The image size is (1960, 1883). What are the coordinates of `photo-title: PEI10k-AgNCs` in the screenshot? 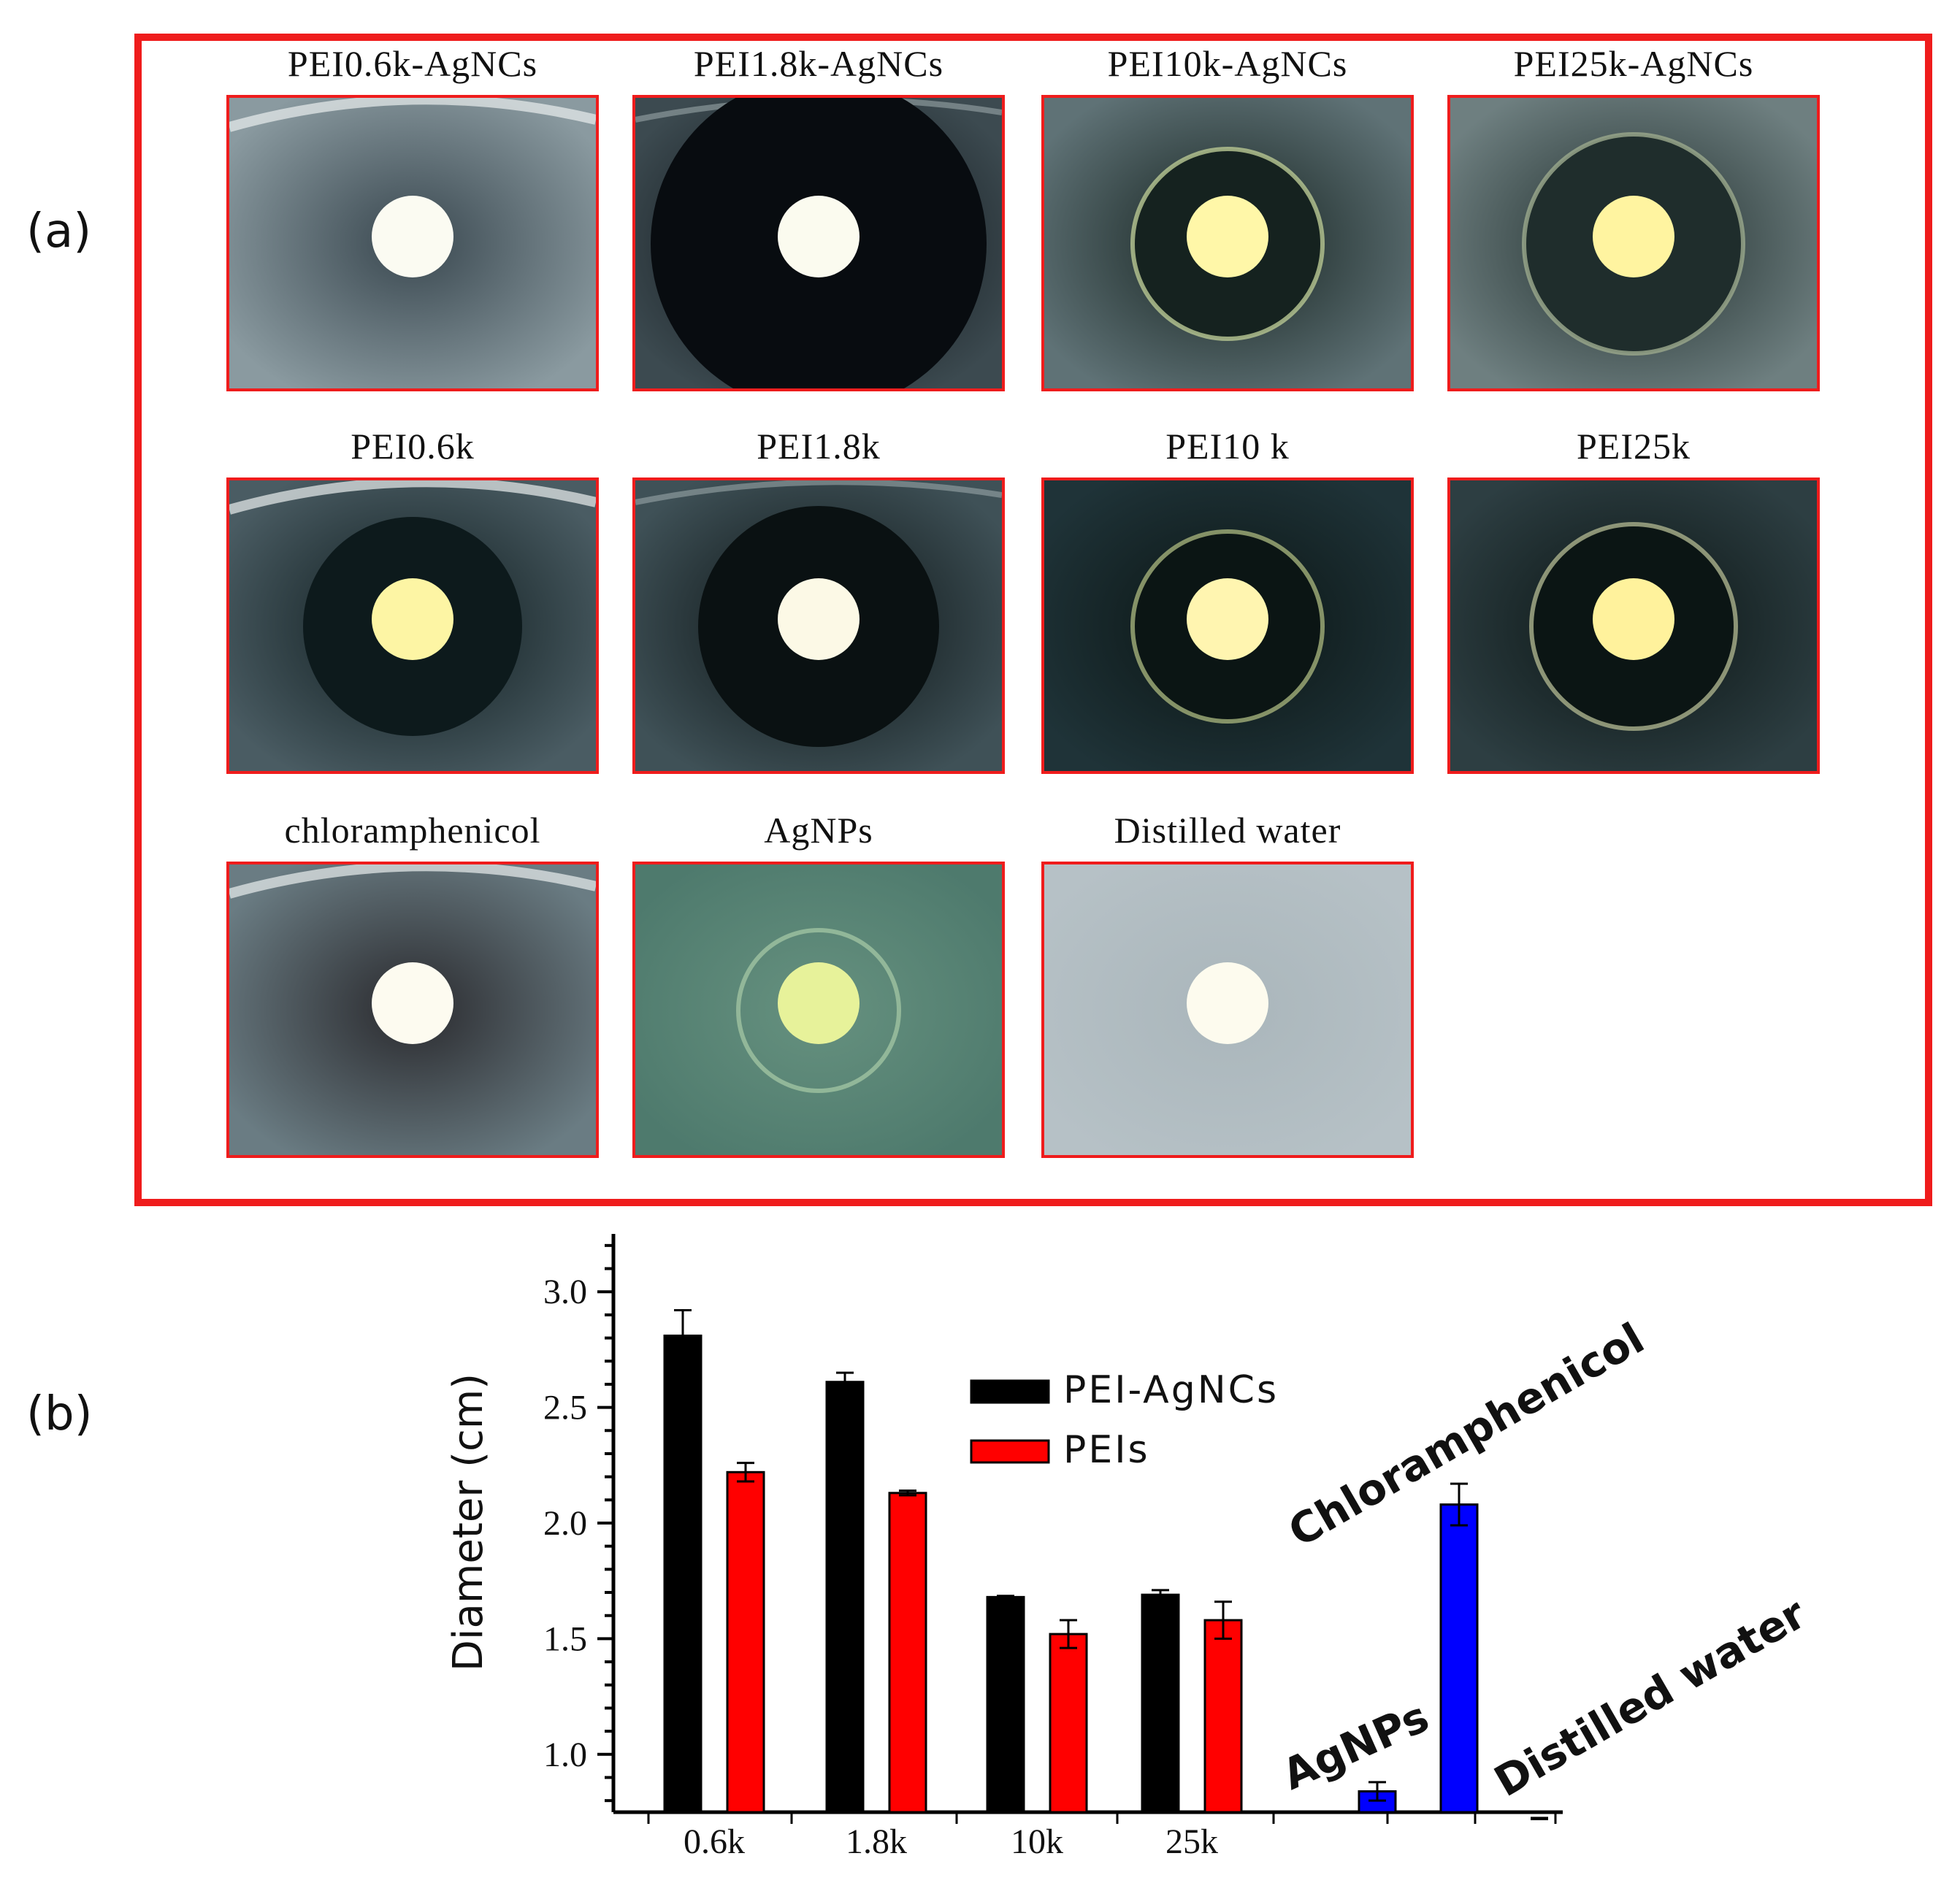 It's located at (1227, 63).